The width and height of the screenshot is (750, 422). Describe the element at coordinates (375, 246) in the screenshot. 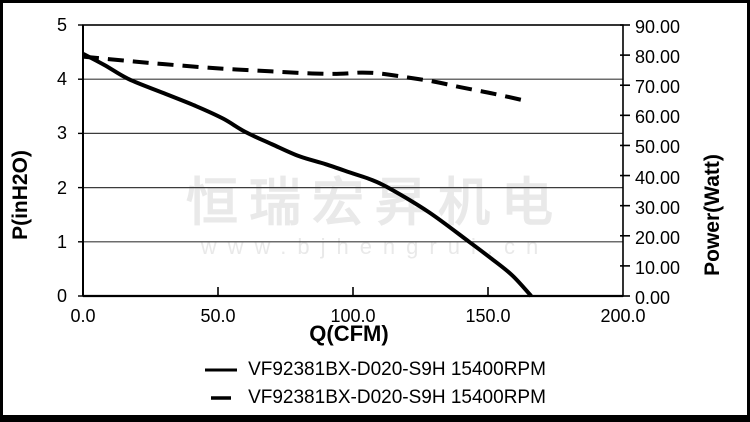

I see `watermark-url-text: www.bjhengrui.cn` at that location.